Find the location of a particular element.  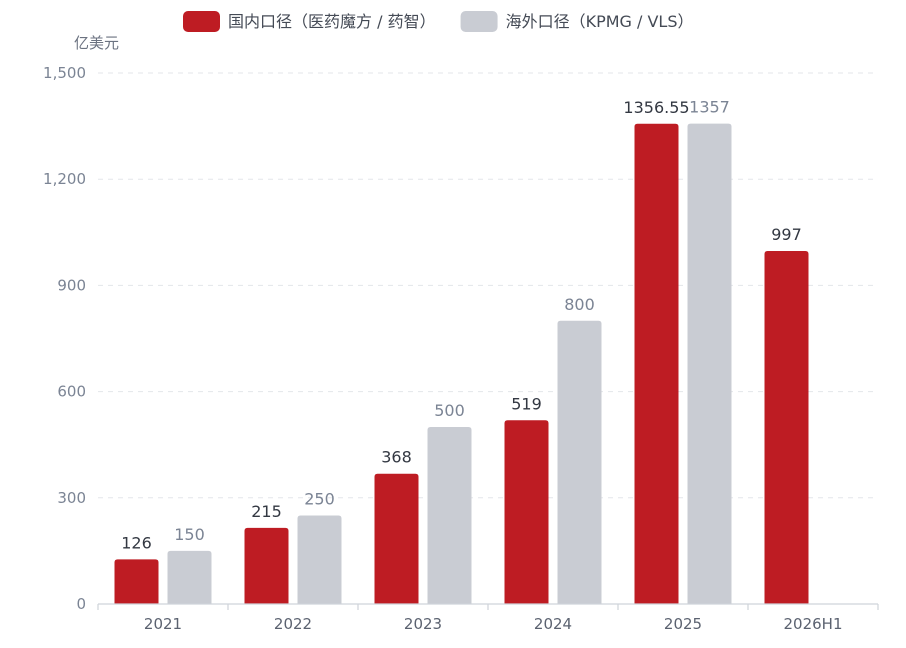

data-label-overseas: 500 is located at coordinates (449, 410).